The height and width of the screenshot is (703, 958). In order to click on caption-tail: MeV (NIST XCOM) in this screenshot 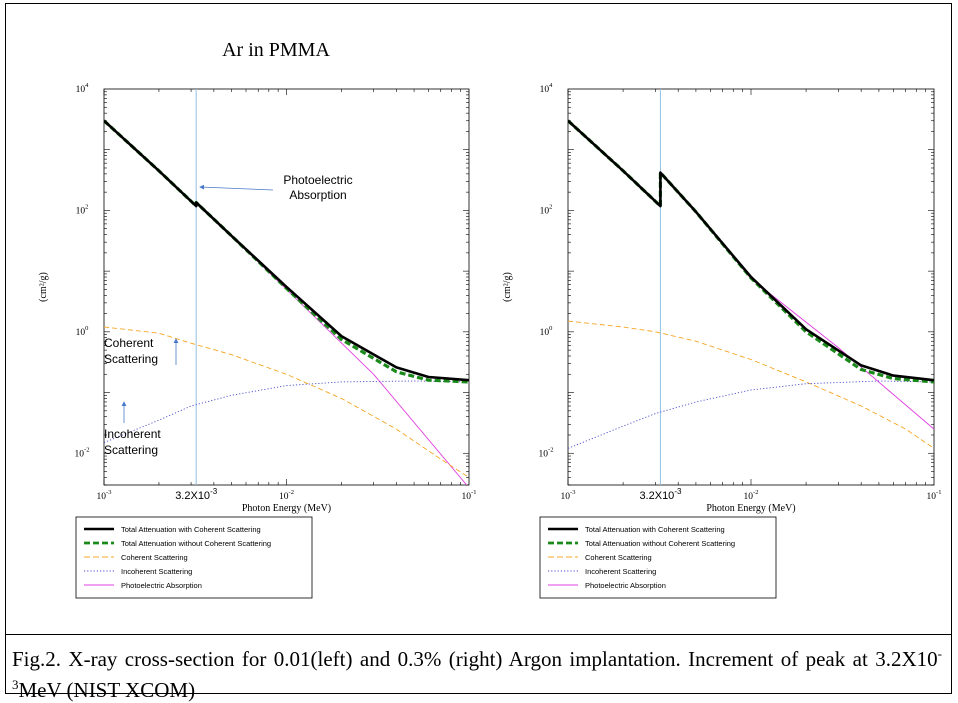, I will do `click(107, 690)`.